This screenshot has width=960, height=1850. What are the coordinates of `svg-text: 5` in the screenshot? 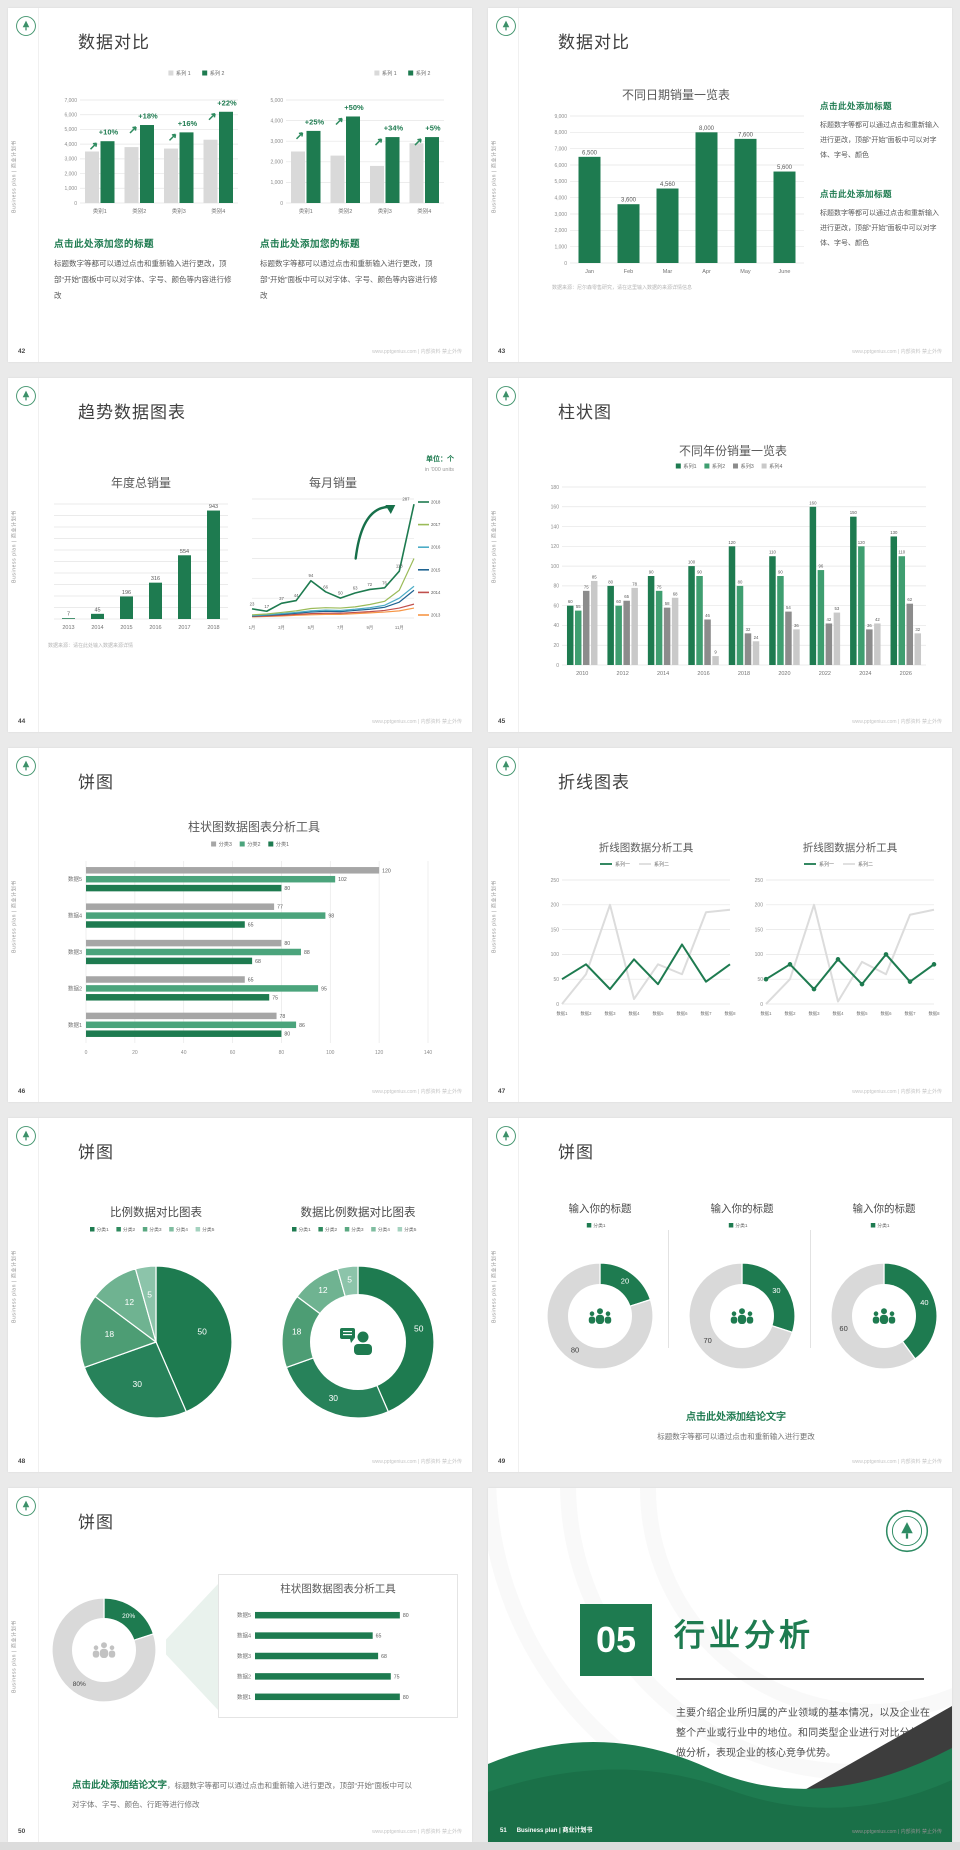 It's located at (149, 1294).